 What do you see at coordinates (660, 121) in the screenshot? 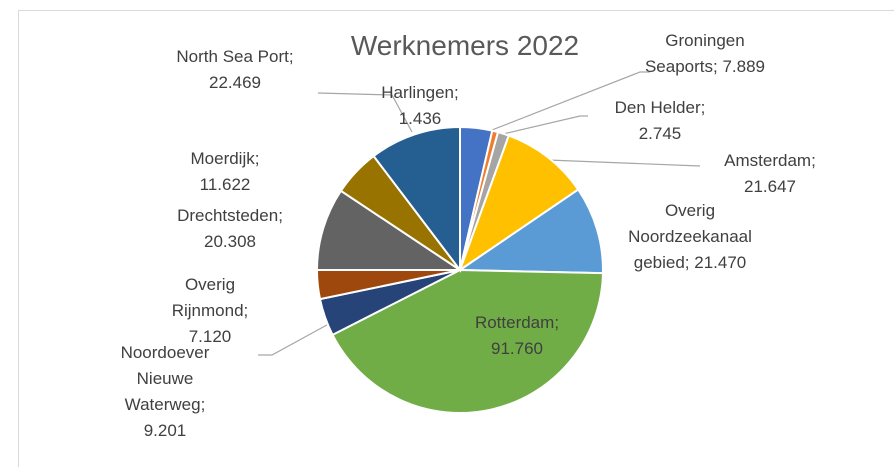
I see `data-label: Den Helder; 2.745` at bounding box center [660, 121].